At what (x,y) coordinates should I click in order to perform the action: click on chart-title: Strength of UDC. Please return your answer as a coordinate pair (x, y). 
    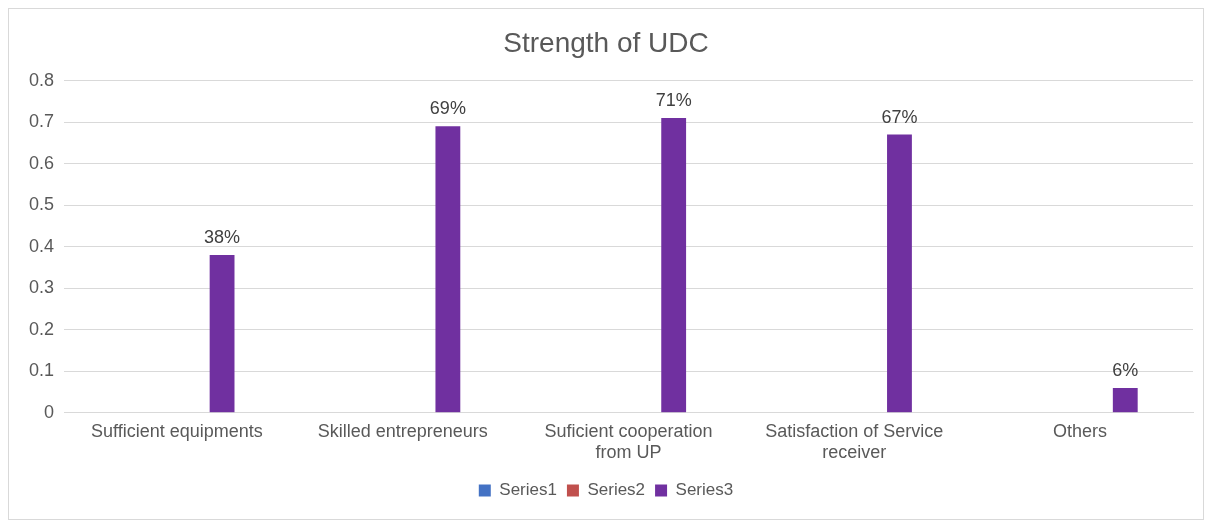
    Looking at the image, I should click on (606, 42).